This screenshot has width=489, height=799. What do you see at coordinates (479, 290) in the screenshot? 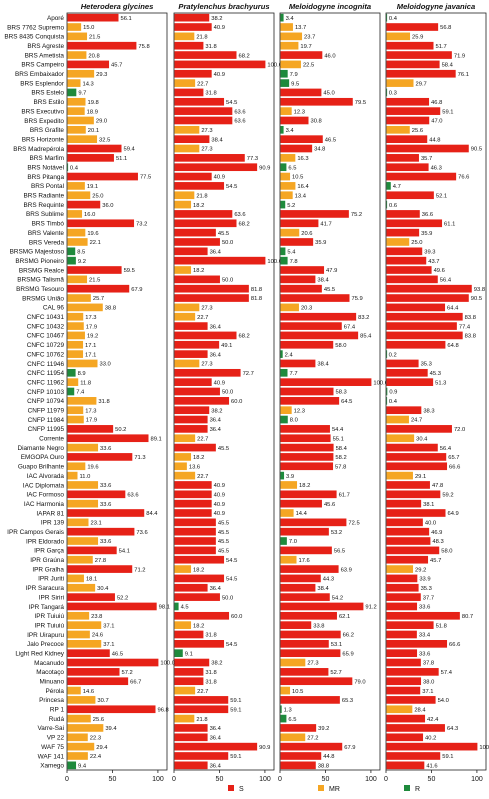
I see `value-label: 93.8` at bounding box center [479, 290].